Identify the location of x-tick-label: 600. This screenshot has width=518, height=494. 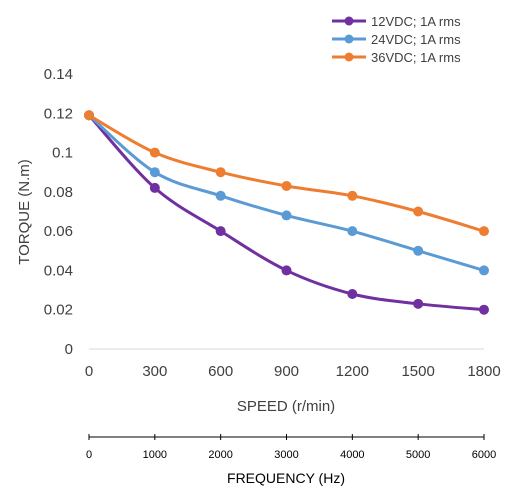
(220, 371).